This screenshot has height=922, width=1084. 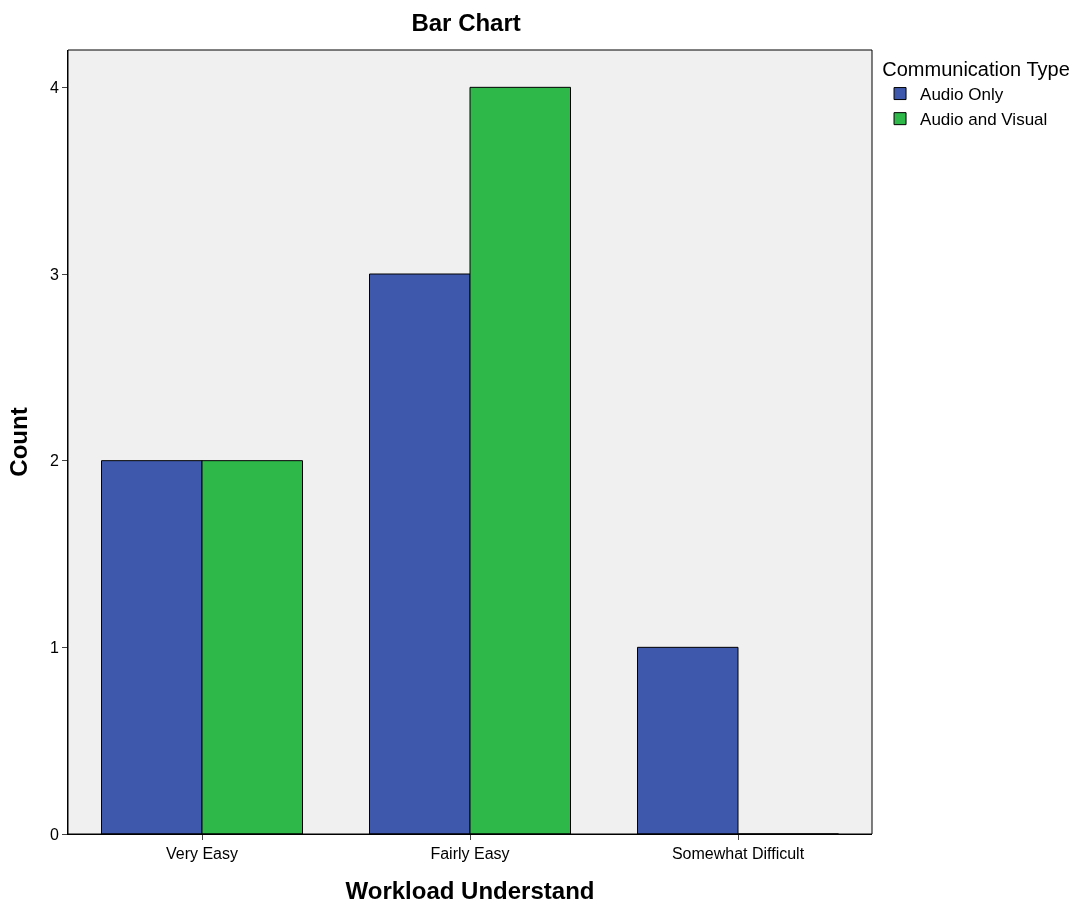 I want to click on x-tick-label: Very Easy, so click(x=202, y=854).